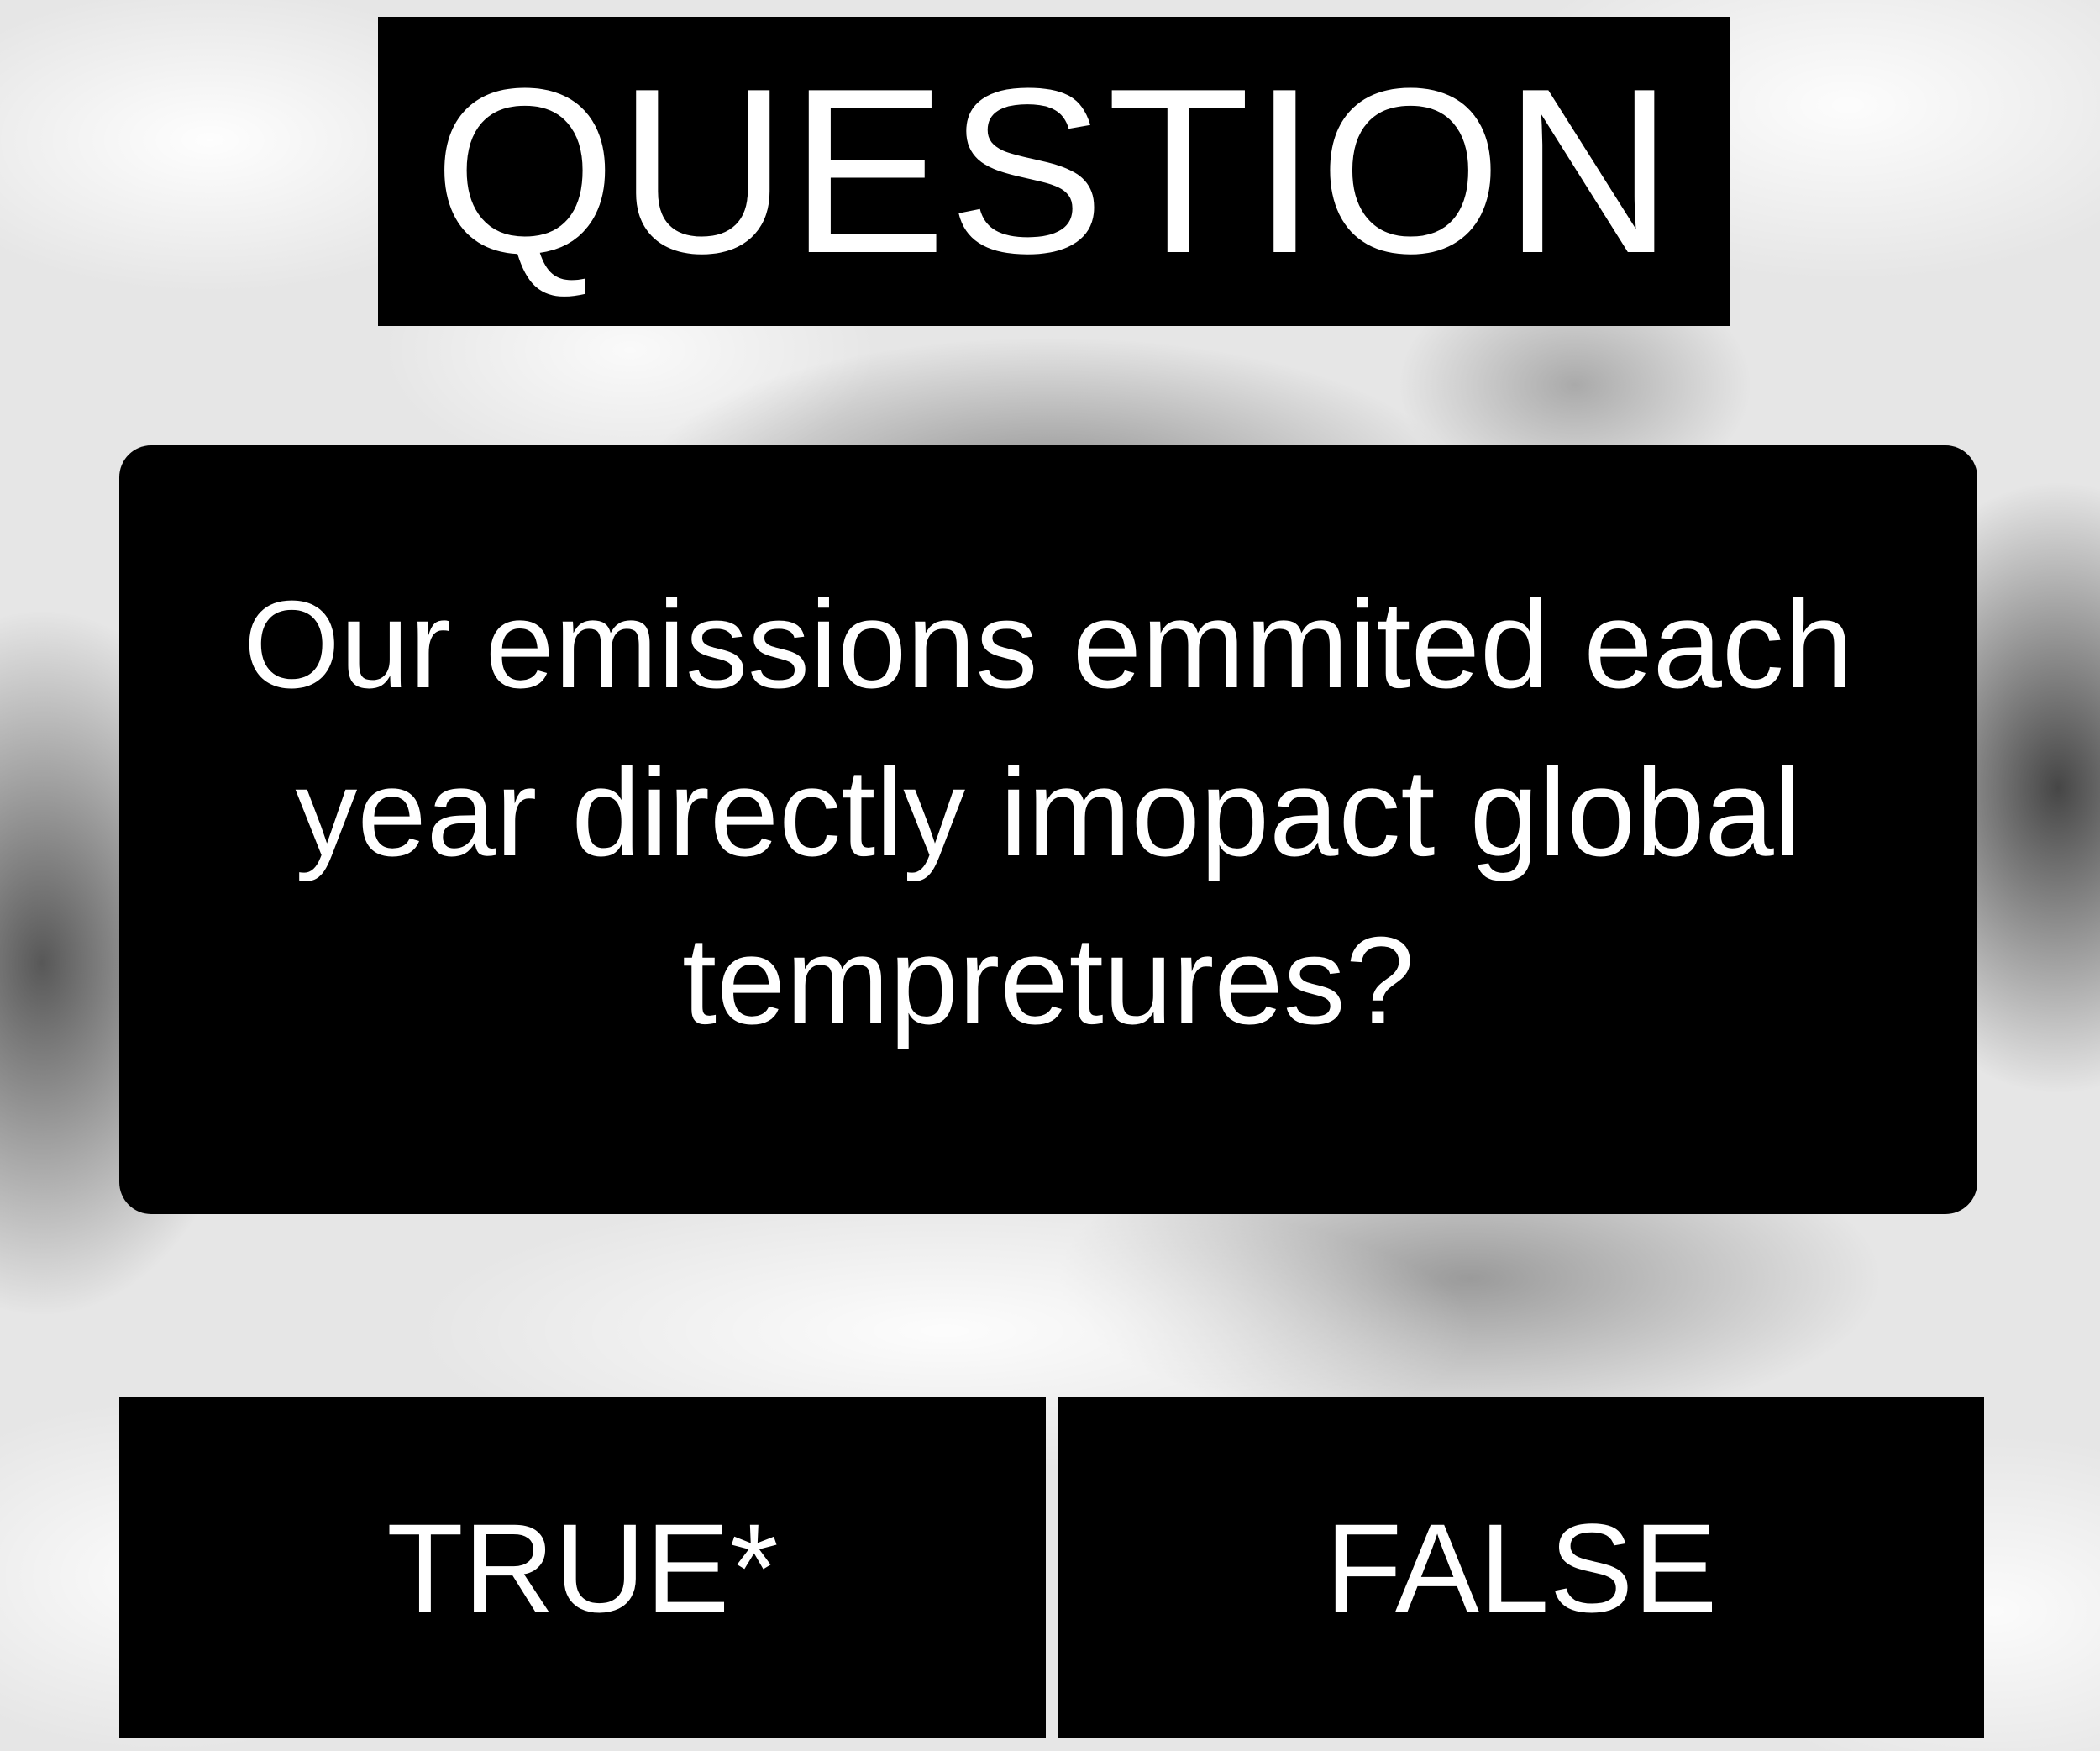  I want to click on page-title: QUESTION, so click(1054, 171).